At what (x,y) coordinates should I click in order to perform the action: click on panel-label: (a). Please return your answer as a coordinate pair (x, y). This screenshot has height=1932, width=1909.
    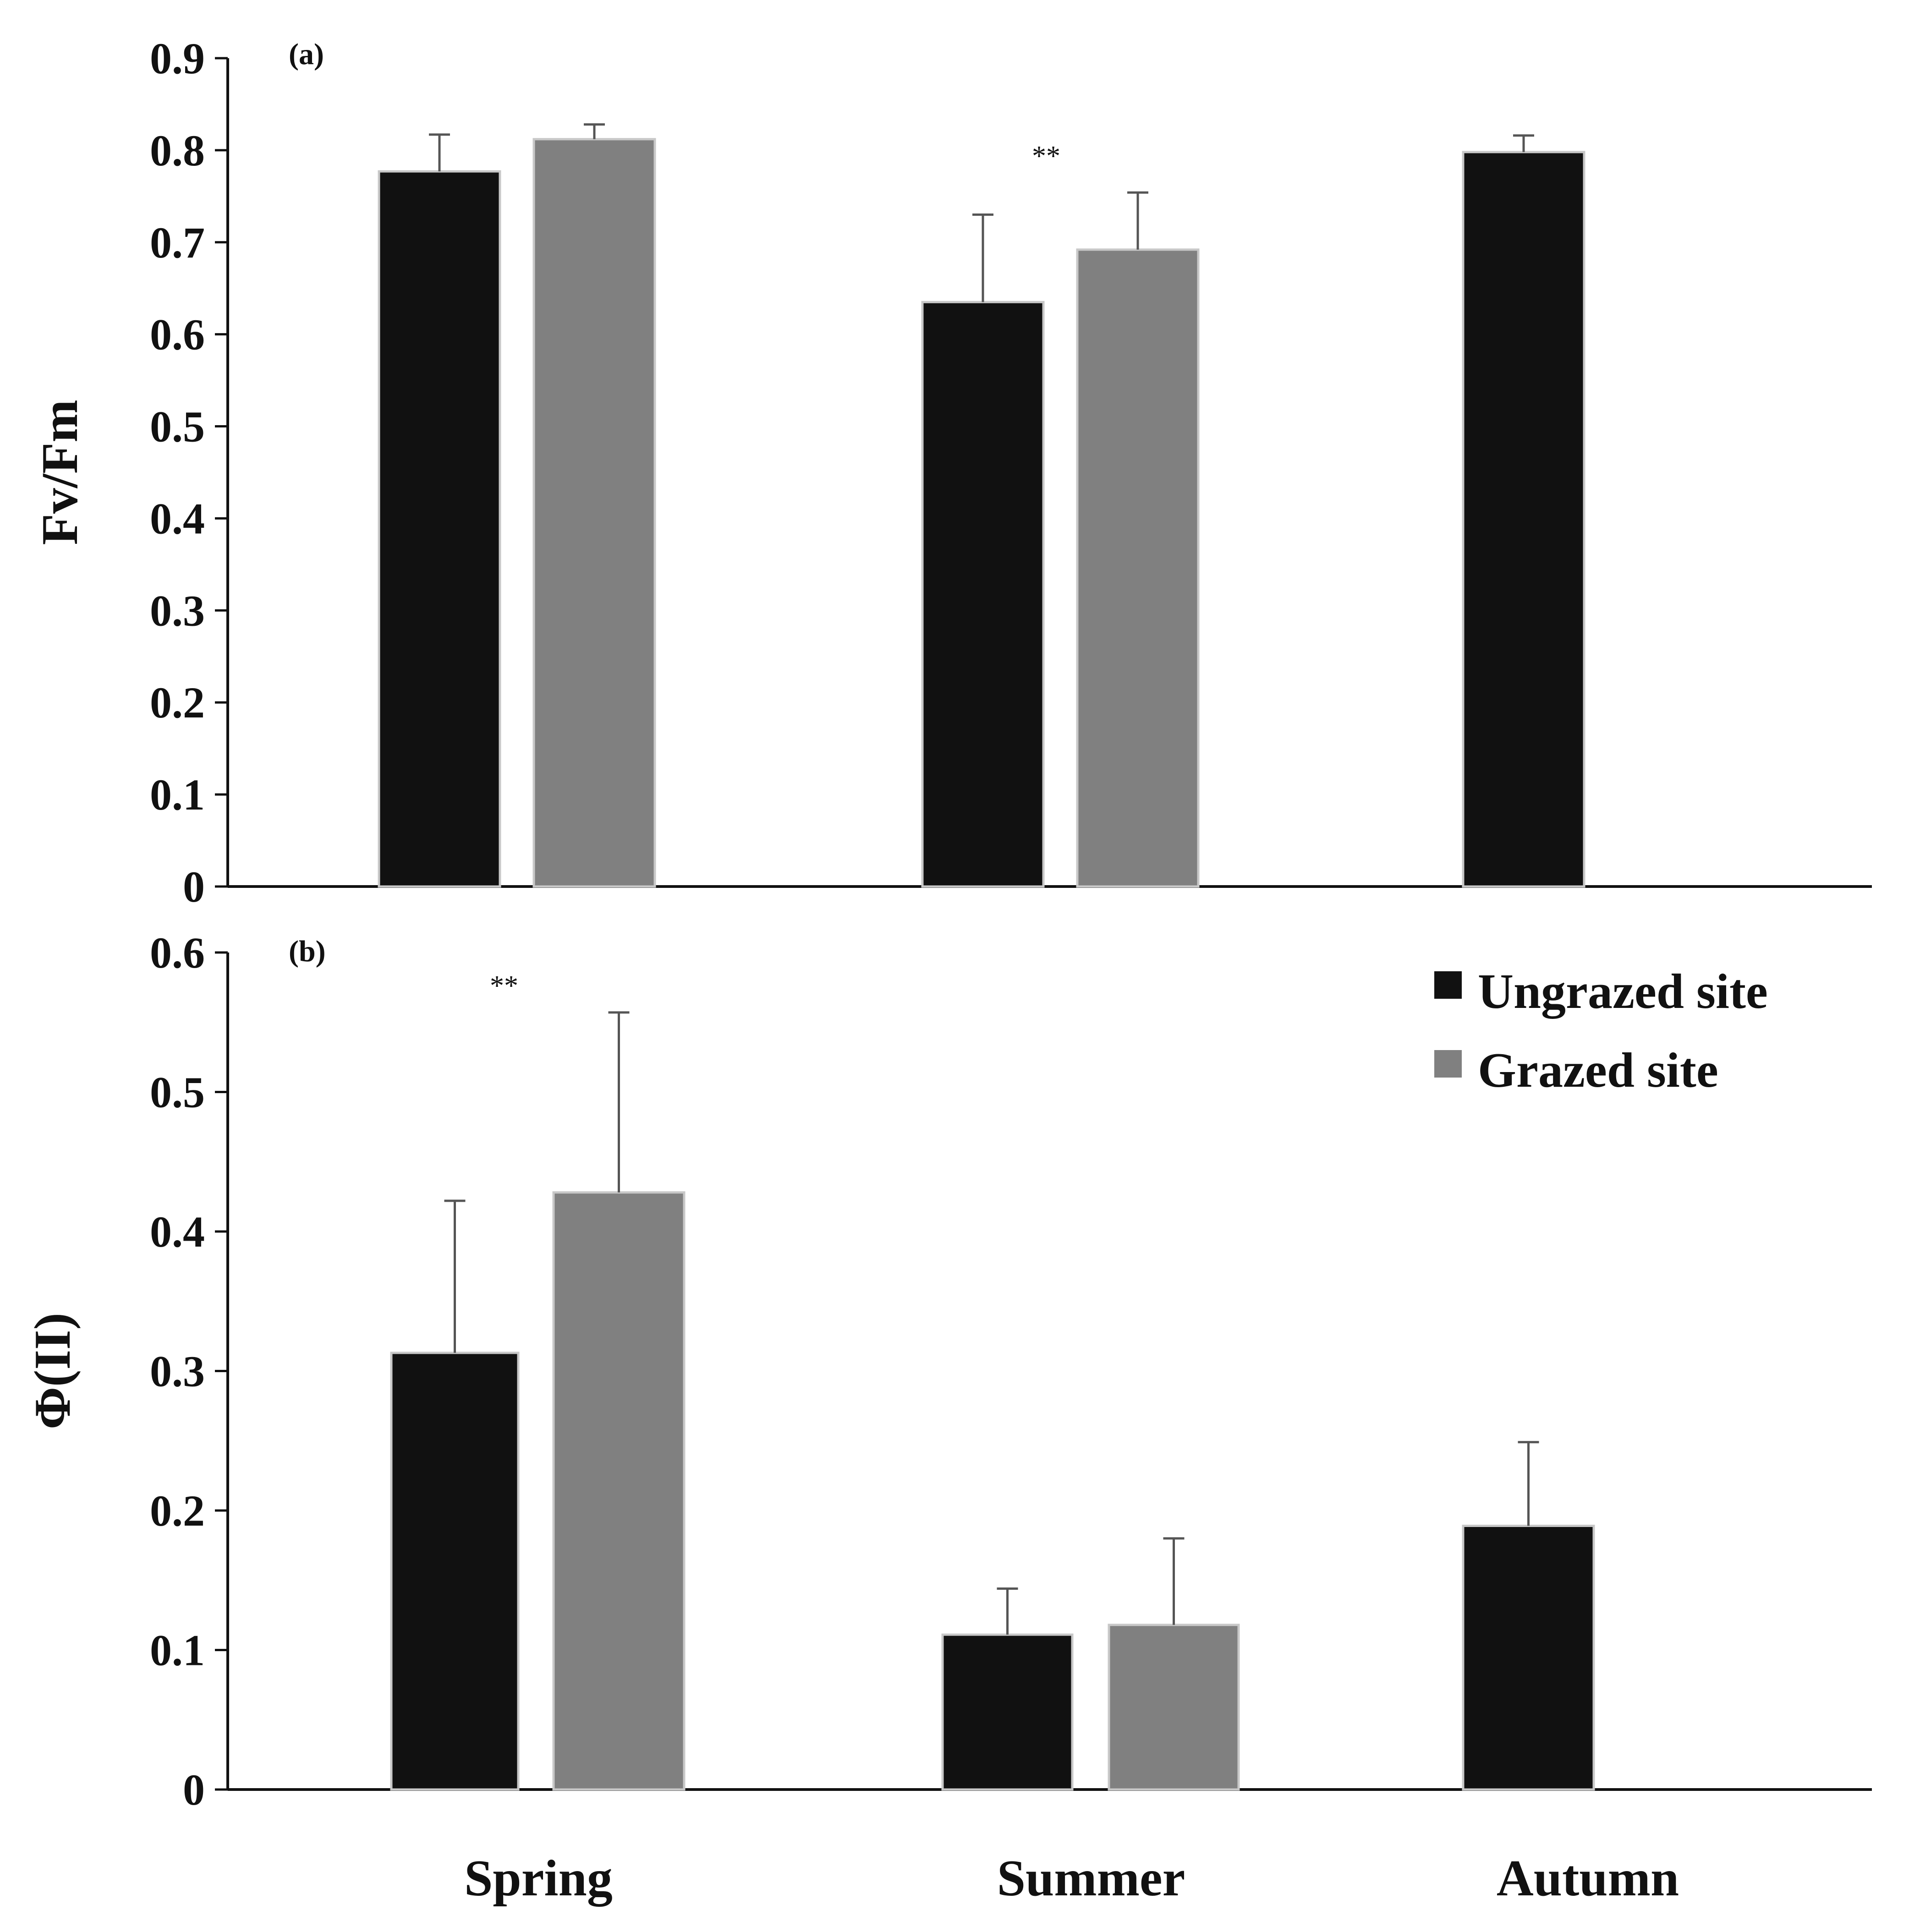
    Looking at the image, I should click on (306, 54).